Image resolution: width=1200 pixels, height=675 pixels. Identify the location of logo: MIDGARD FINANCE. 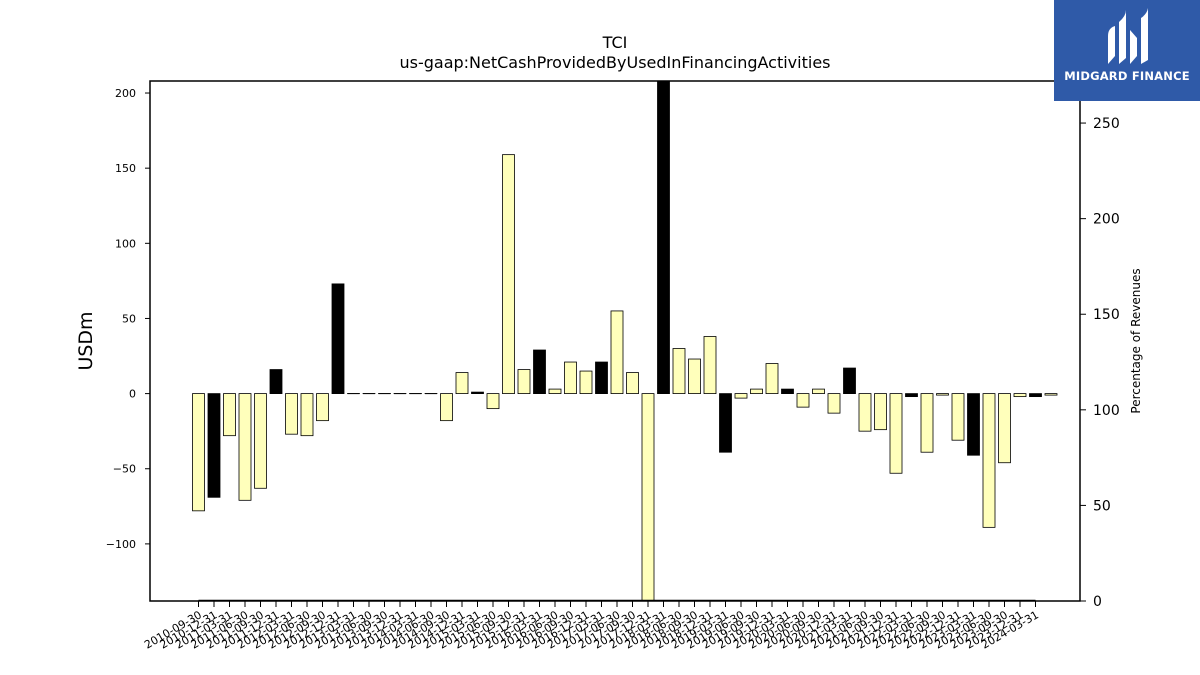
(1127, 50).